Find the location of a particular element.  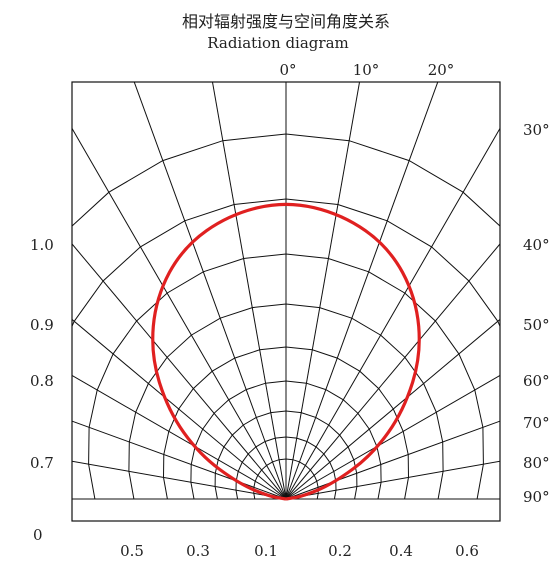

intensity-label-0: 0 is located at coordinates (38, 535).